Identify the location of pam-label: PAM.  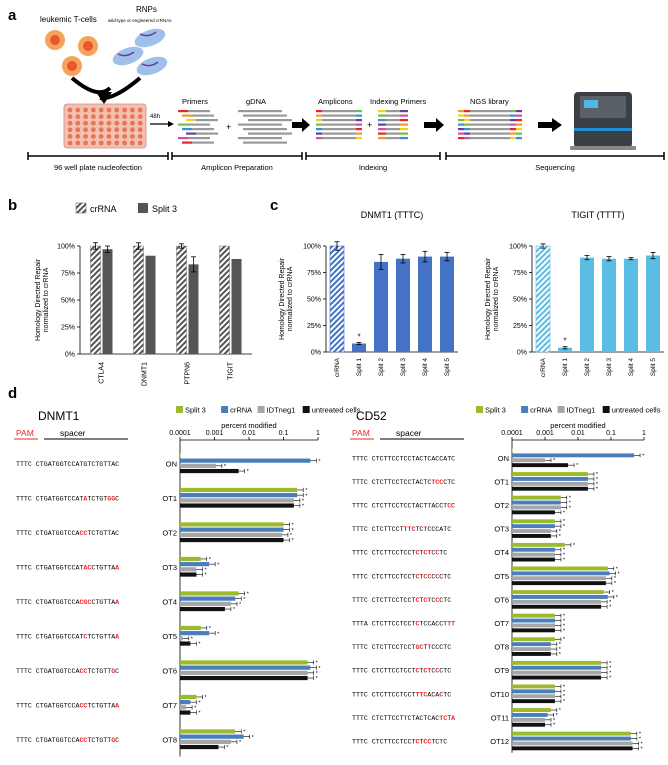
(25, 433).